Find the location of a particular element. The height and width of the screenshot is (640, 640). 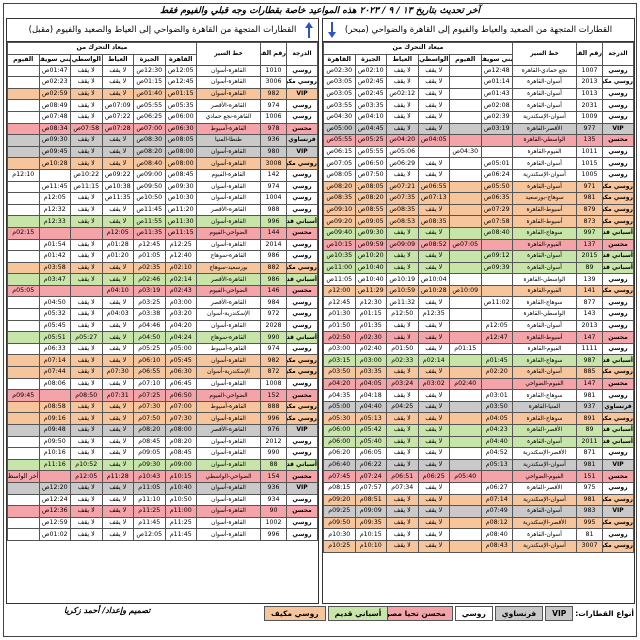

cell-time: 01:42م is located at coordinates (54, 256).